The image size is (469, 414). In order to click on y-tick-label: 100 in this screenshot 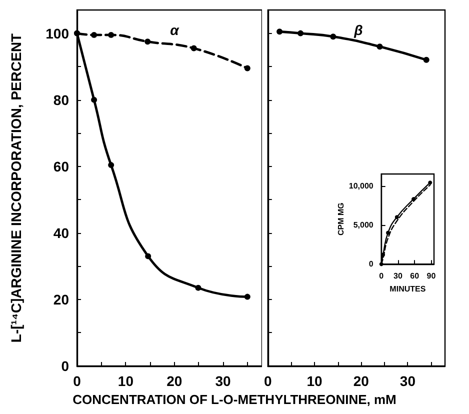, I will do `click(58, 33)`.